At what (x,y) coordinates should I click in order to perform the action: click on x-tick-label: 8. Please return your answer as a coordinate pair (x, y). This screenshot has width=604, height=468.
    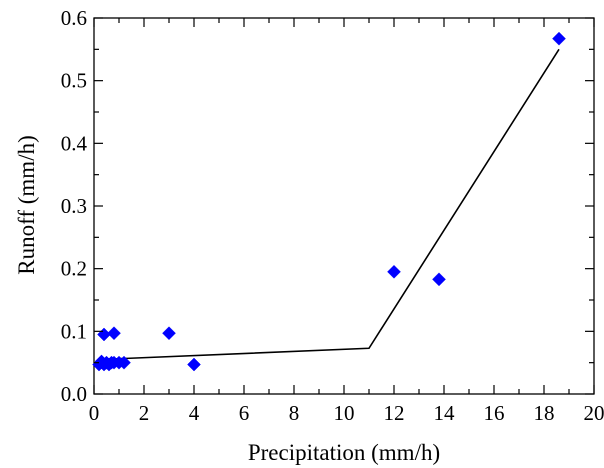
    Looking at the image, I should click on (294, 413).